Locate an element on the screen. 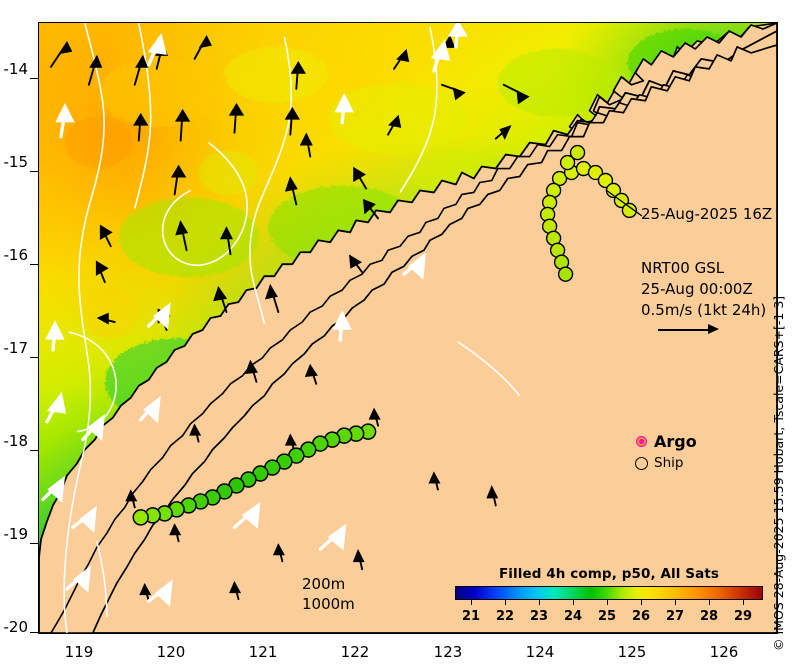 The width and height of the screenshot is (810, 672). legend-label-ship: Ship is located at coordinates (669, 463).